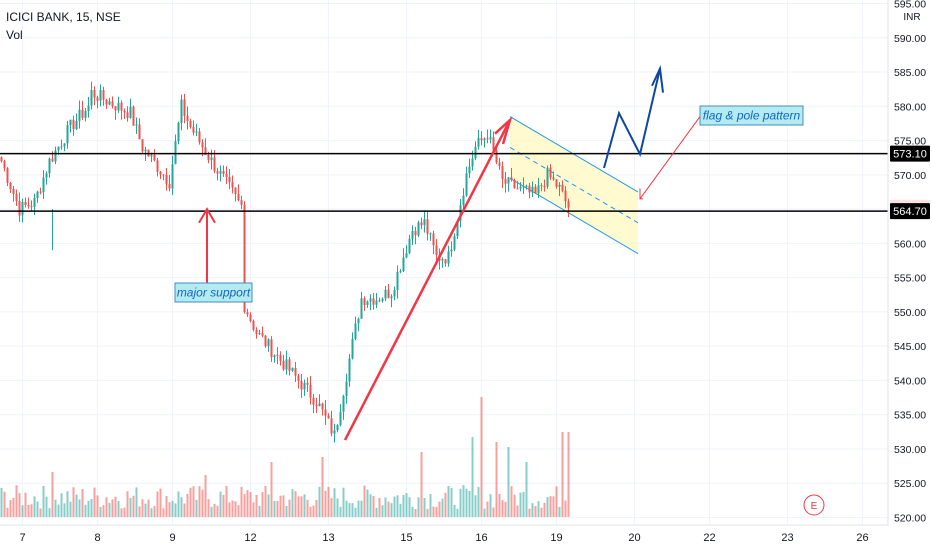  I want to click on price-tick-label: 585.00, so click(910, 73).